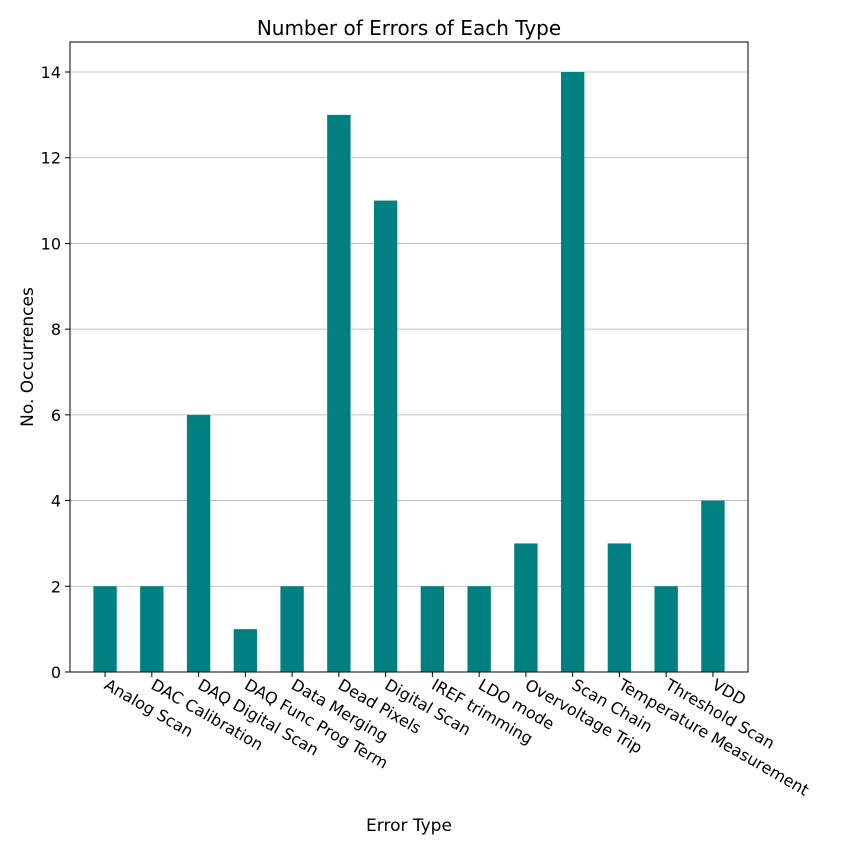 This screenshot has width=854, height=854. What do you see at coordinates (28, 357) in the screenshot?
I see `y-axis-title: No. Occurrences` at bounding box center [28, 357].